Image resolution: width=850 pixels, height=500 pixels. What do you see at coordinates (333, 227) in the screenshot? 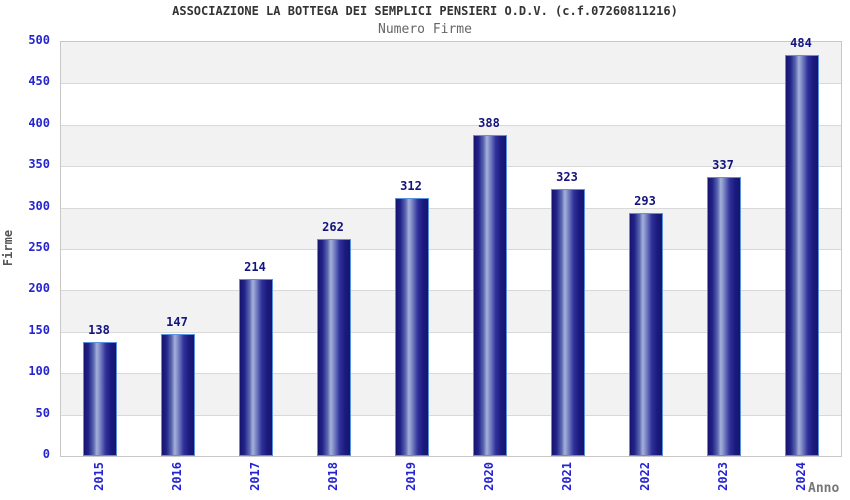
I see `bar-value-label: 262` at bounding box center [333, 227].